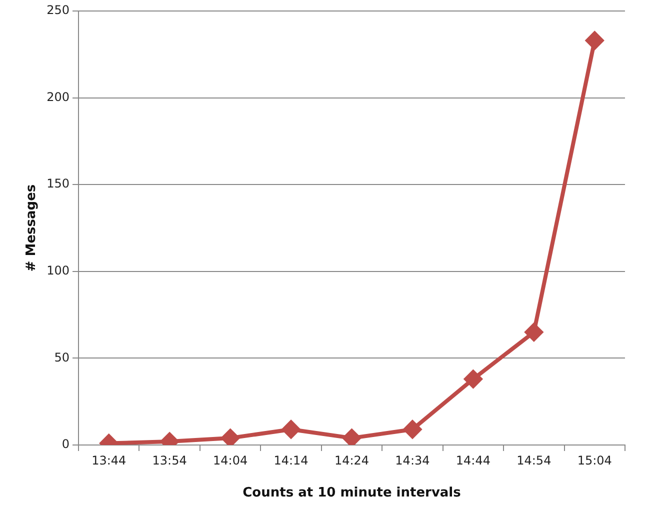 The image size is (650, 520). What do you see at coordinates (352, 493) in the screenshot?
I see `x-axis-title: Counts at 10 minute intervals` at bounding box center [352, 493].